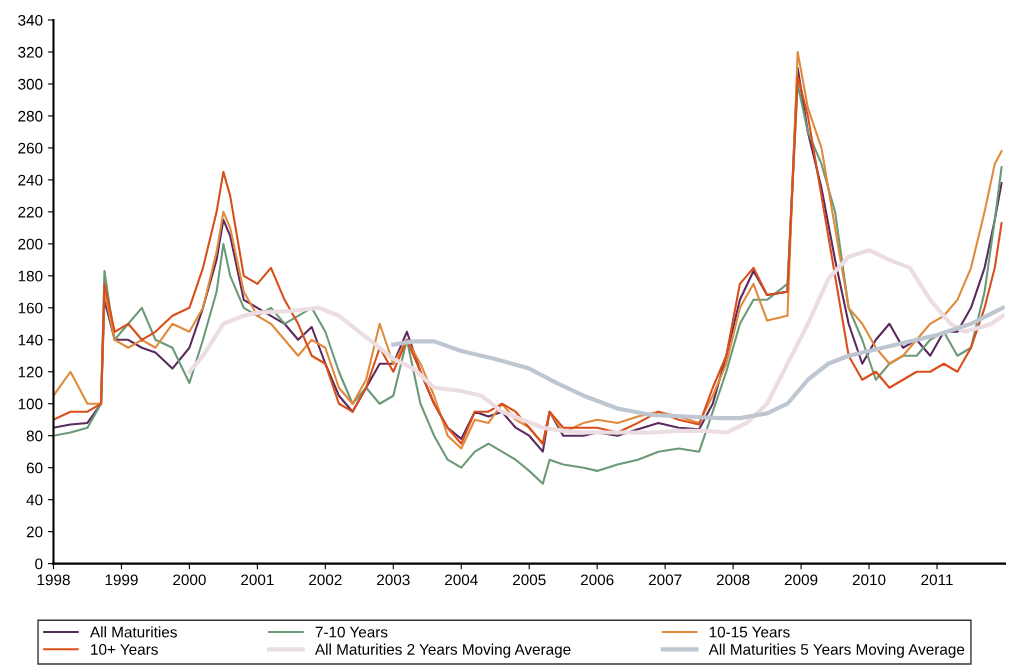 The height and width of the screenshot is (667, 1009). Describe the element at coordinates (30, 340) in the screenshot. I see `y-tick-label: 140` at that location.